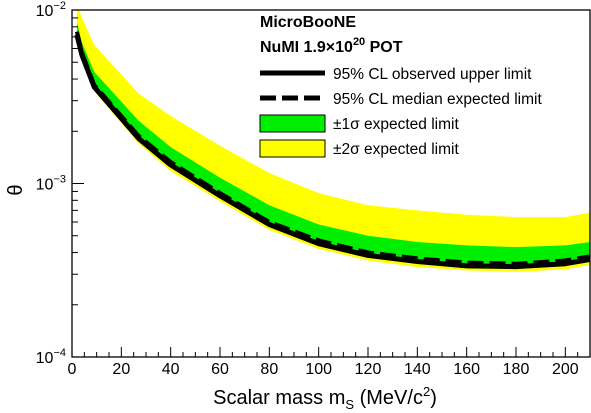 Image resolution: width=591 pixels, height=413 pixels. I want to click on y-tick-label: 10⁻⁴, so click(51, 357).